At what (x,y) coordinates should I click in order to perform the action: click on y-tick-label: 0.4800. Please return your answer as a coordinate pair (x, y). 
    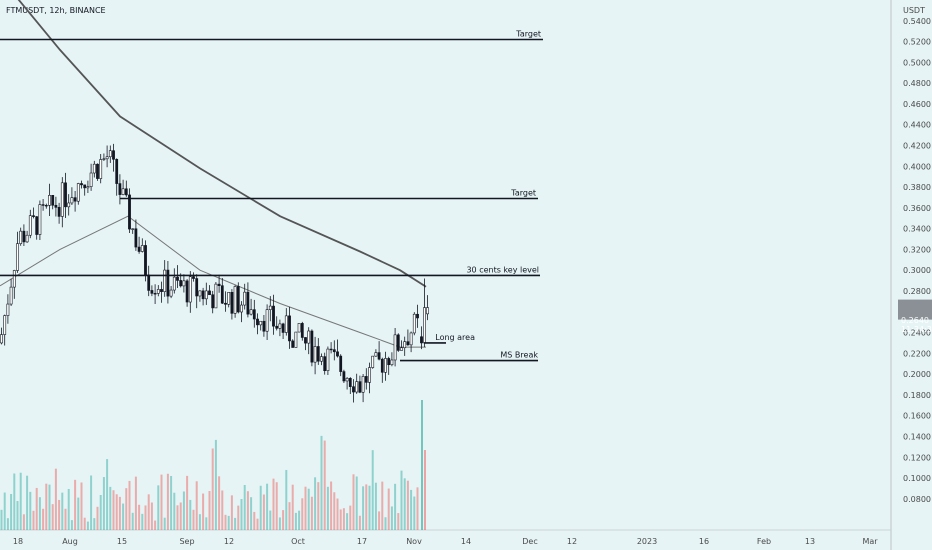
    Looking at the image, I should click on (917, 83).